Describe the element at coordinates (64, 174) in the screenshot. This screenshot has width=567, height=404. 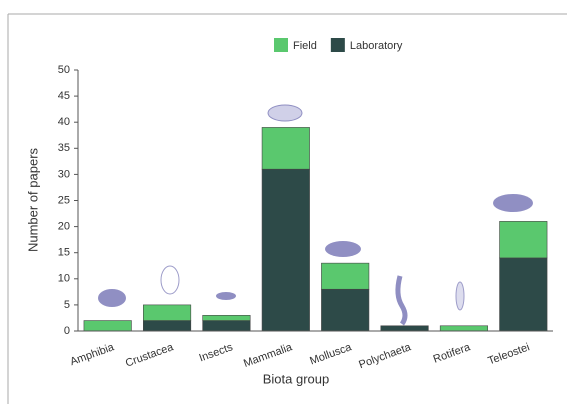
I see `y-tick-label: 30` at that location.